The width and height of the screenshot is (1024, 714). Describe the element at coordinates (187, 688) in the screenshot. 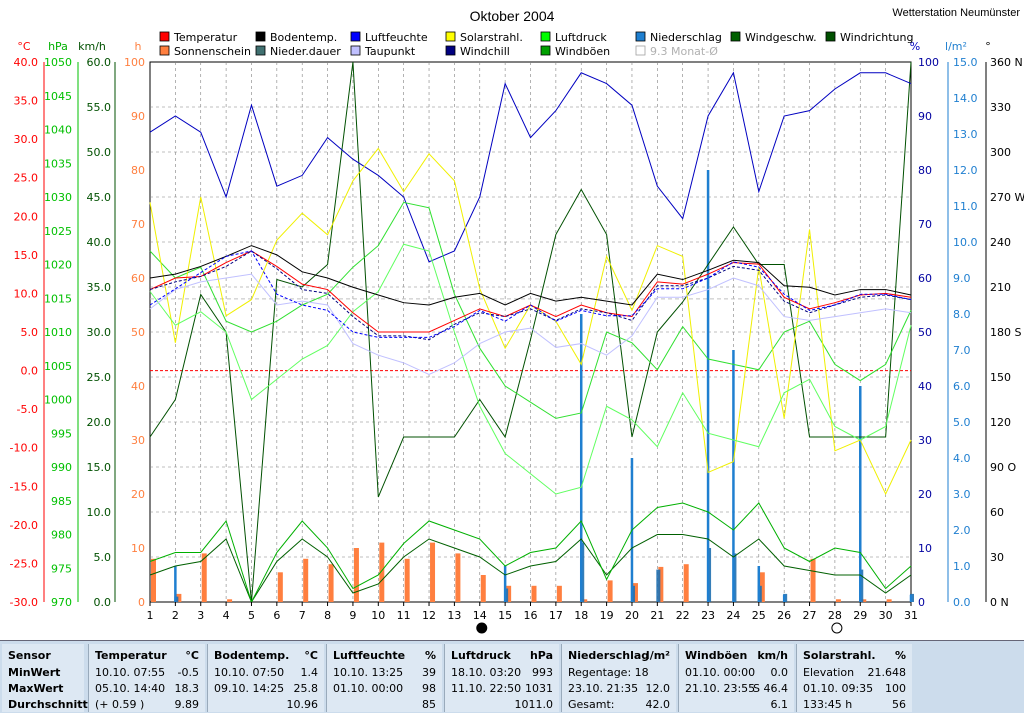

I see `stats-cell-value: 18.3` at that location.